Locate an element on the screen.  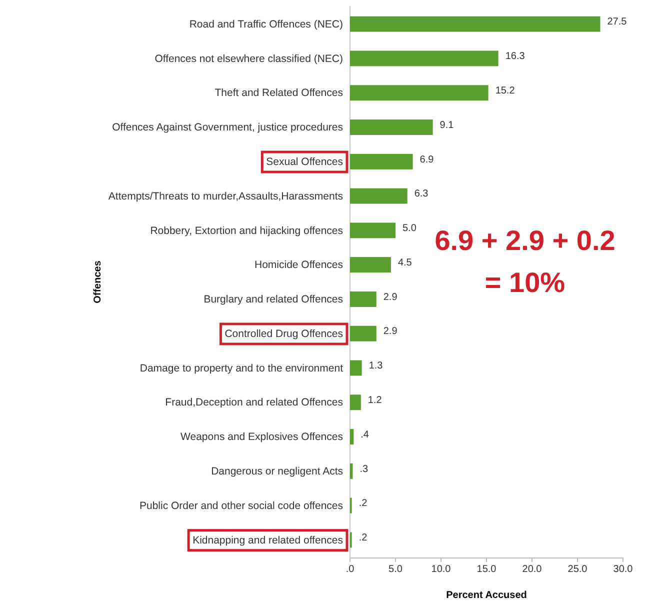
data-label: .4 is located at coordinates (365, 434).